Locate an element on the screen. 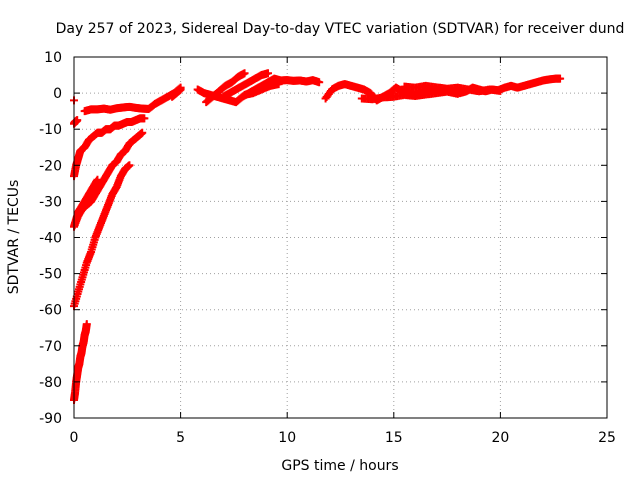 This screenshot has width=640, height=480. y-tick-label: -60 is located at coordinates (50, 311).